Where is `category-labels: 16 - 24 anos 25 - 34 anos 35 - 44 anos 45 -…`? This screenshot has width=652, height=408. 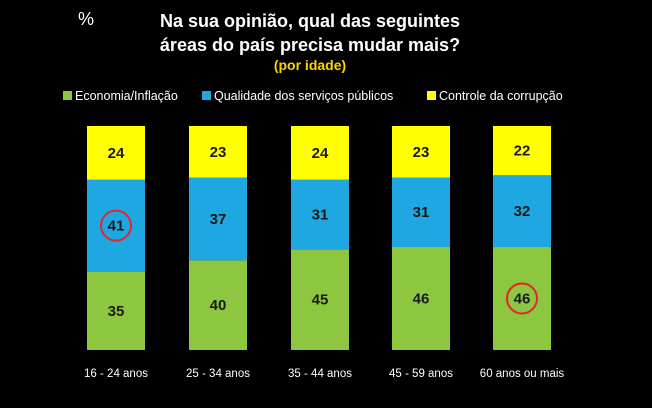
category-labels: 16 - 24 anos 25 - 34 anos 35 - 44 anos 45 -… is located at coordinates (324, 374).